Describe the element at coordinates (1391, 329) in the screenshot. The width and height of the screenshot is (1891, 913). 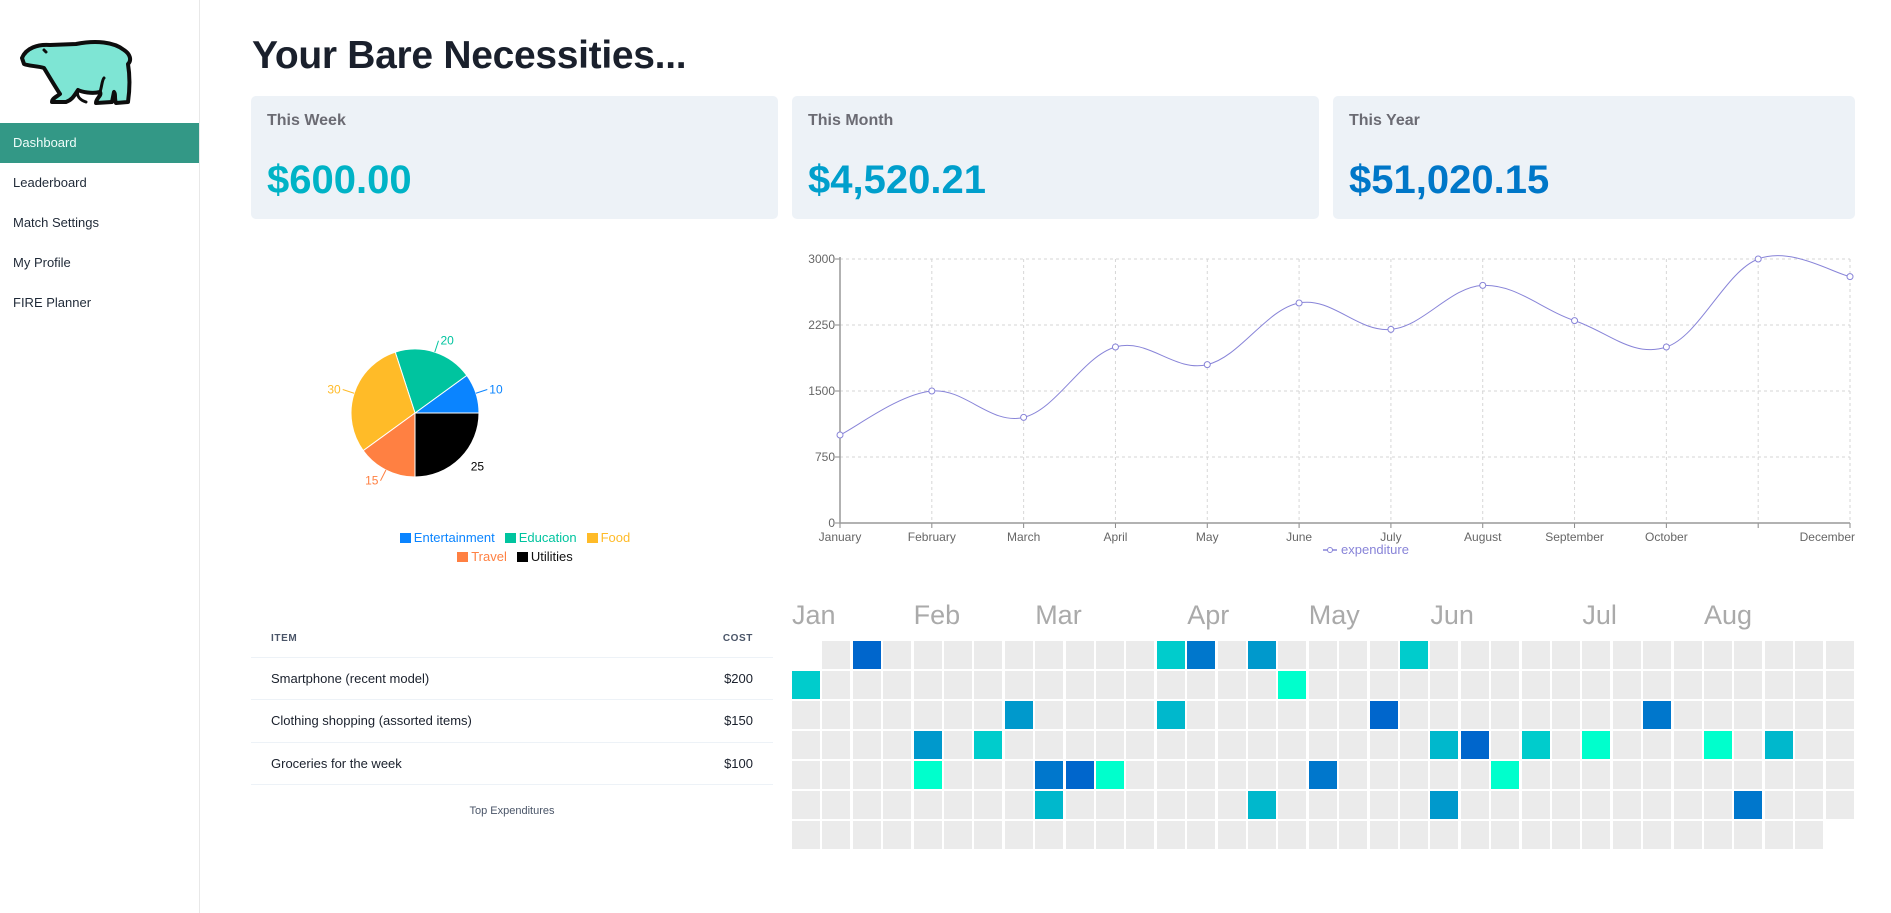
I see `data-point-july` at that location.